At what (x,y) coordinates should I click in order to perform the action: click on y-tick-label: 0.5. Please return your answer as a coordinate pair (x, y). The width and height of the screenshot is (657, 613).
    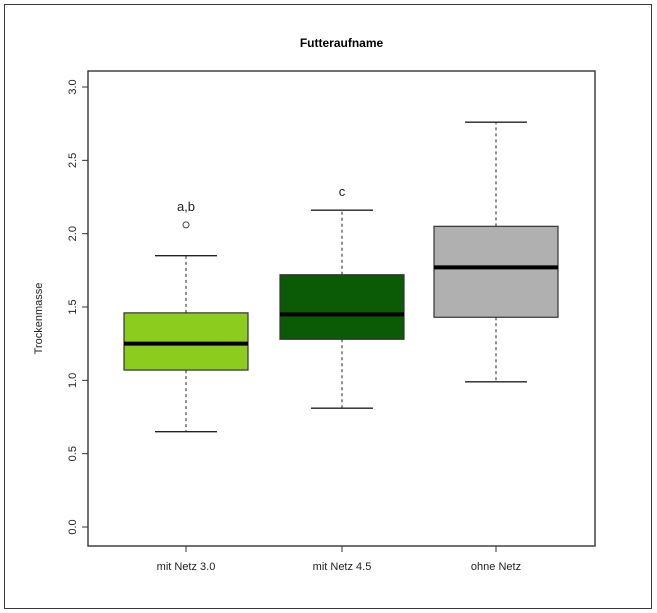
    Looking at the image, I should click on (73, 453).